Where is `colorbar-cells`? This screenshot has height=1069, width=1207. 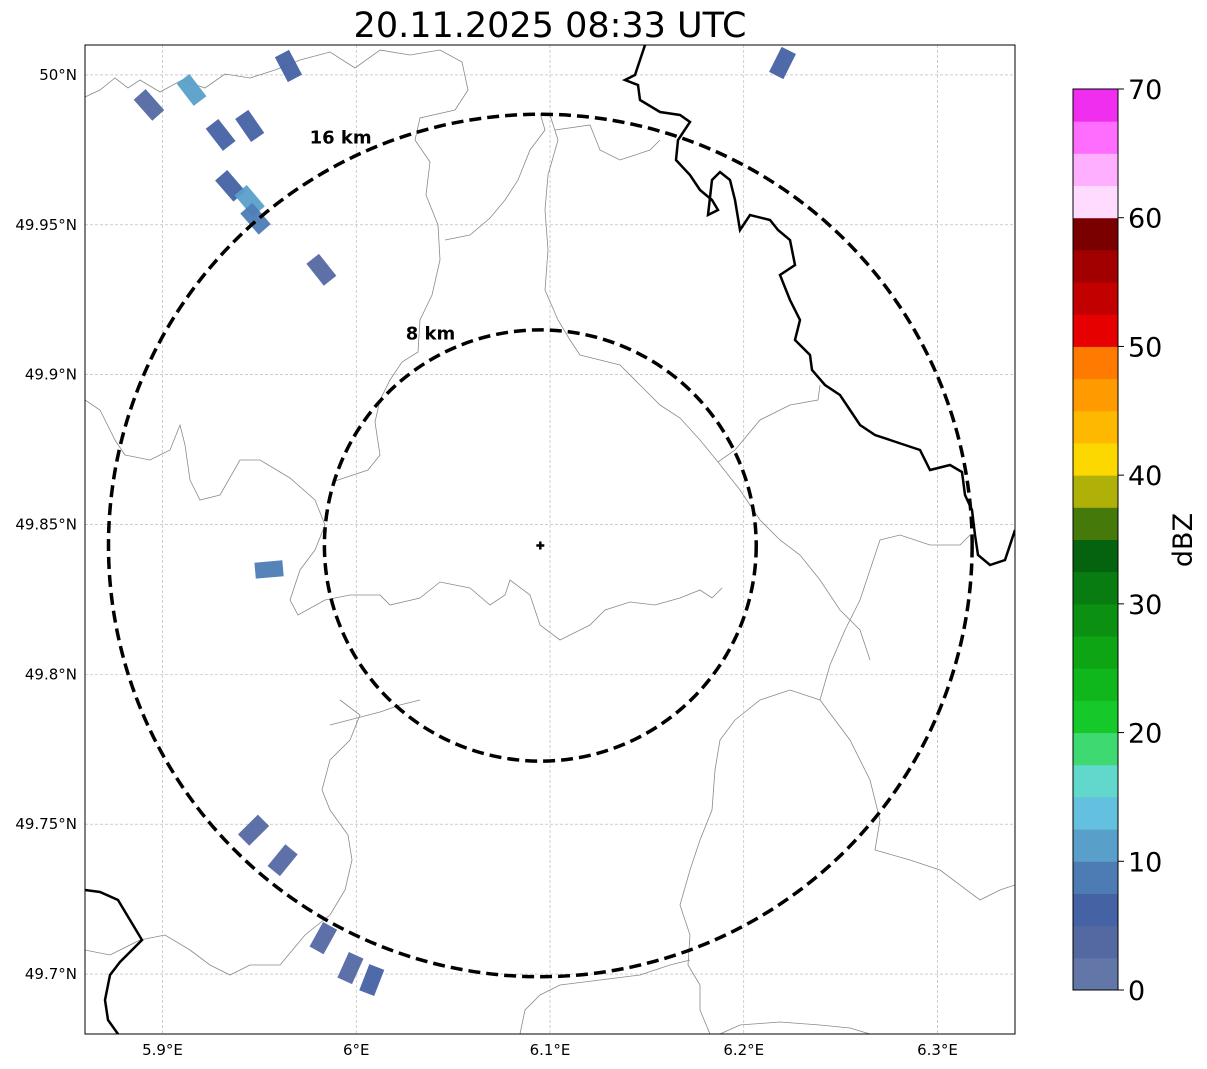 colorbar-cells is located at coordinates (1095, 540).